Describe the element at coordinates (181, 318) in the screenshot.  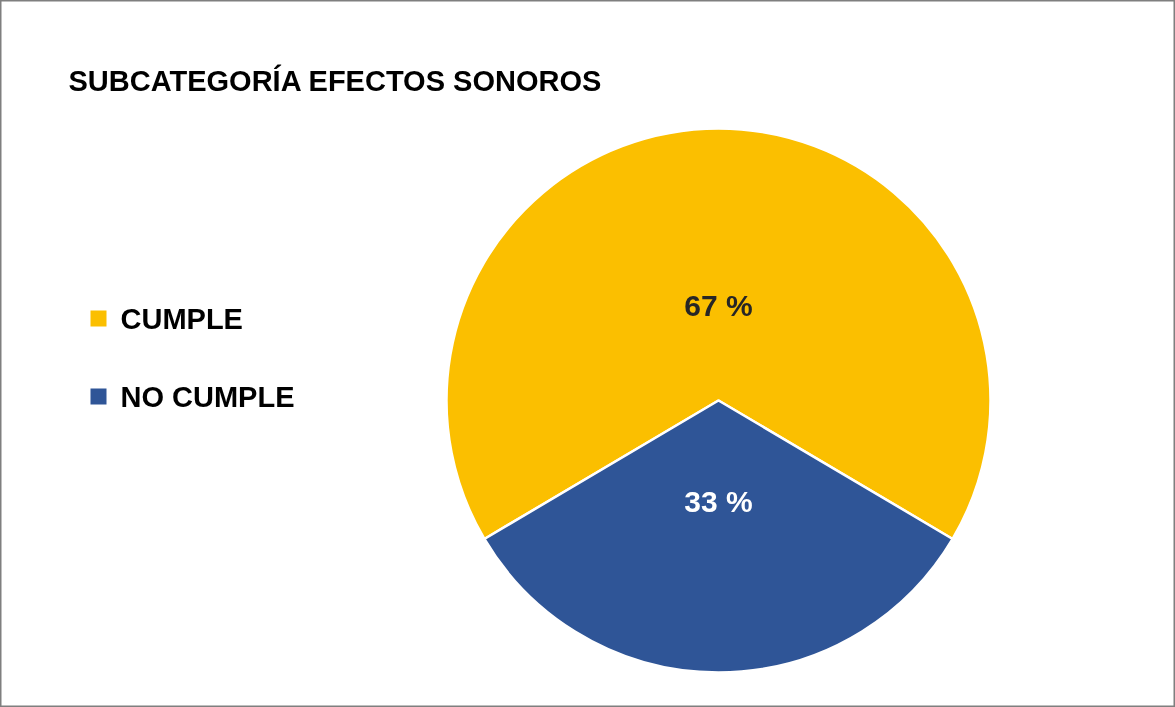
I see `legend-label: CUMPLE` at that location.